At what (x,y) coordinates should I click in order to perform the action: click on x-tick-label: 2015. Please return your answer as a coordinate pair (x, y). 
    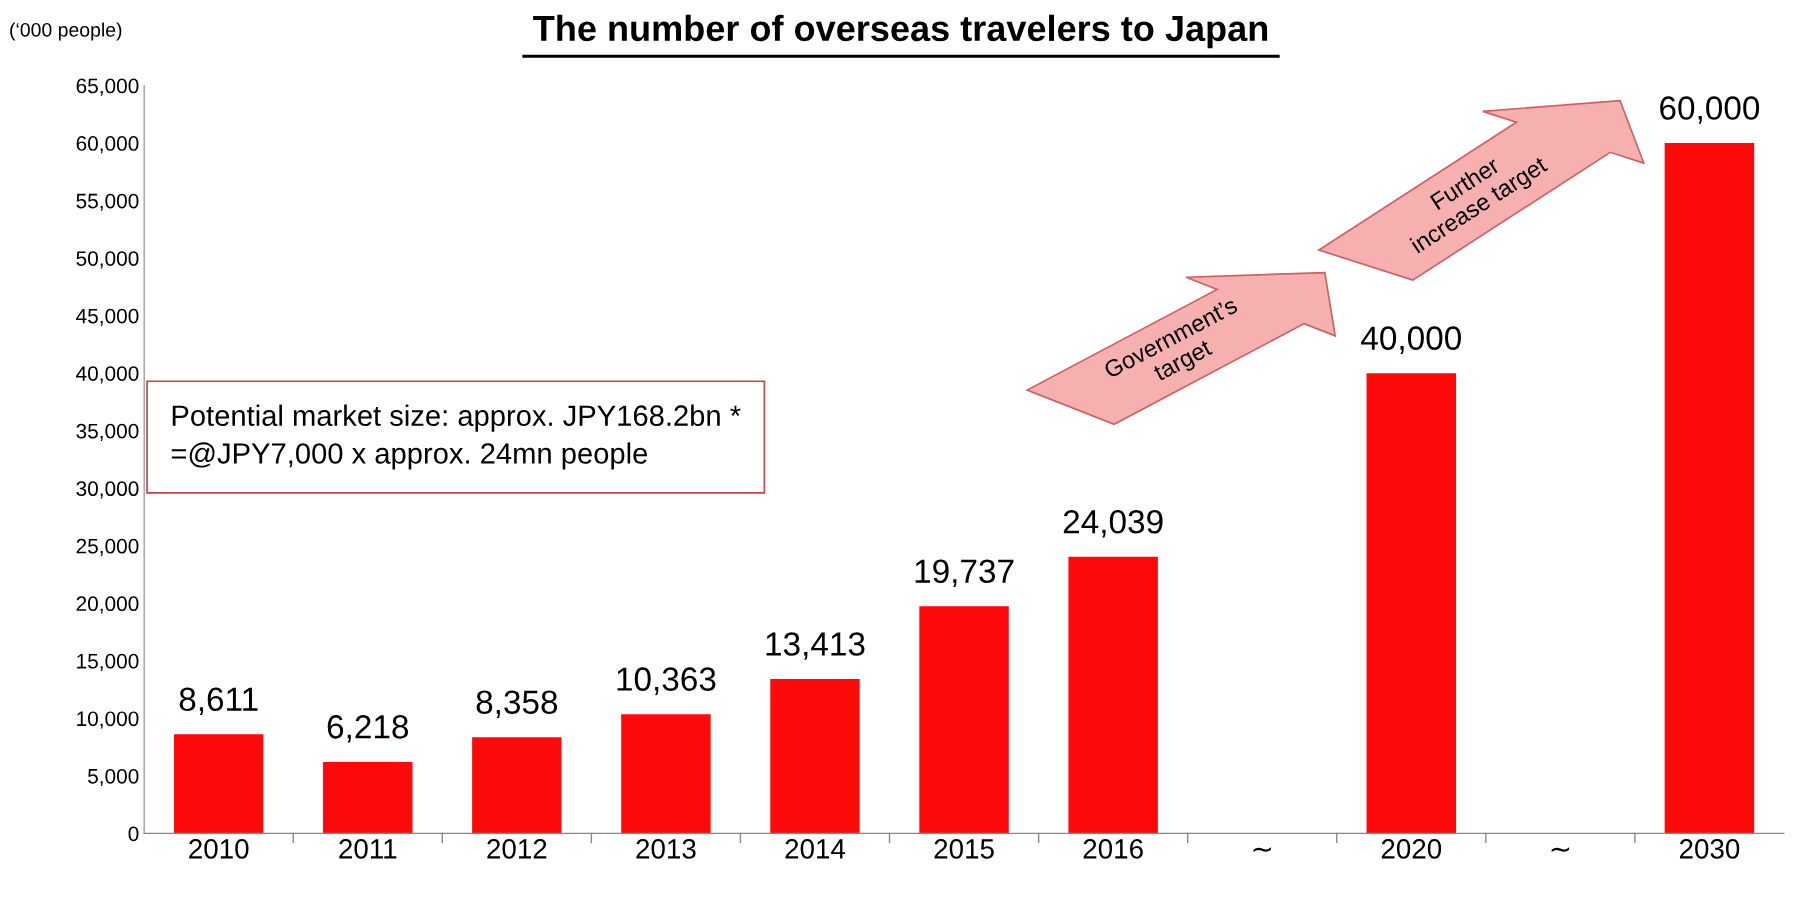
    Looking at the image, I should click on (964, 849).